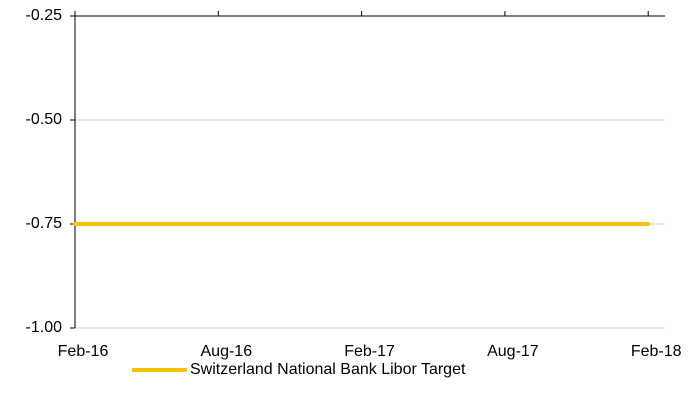 This screenshot has height=410, width=691. I want to click on y-tick-label: -0.50, so click(44, 119).